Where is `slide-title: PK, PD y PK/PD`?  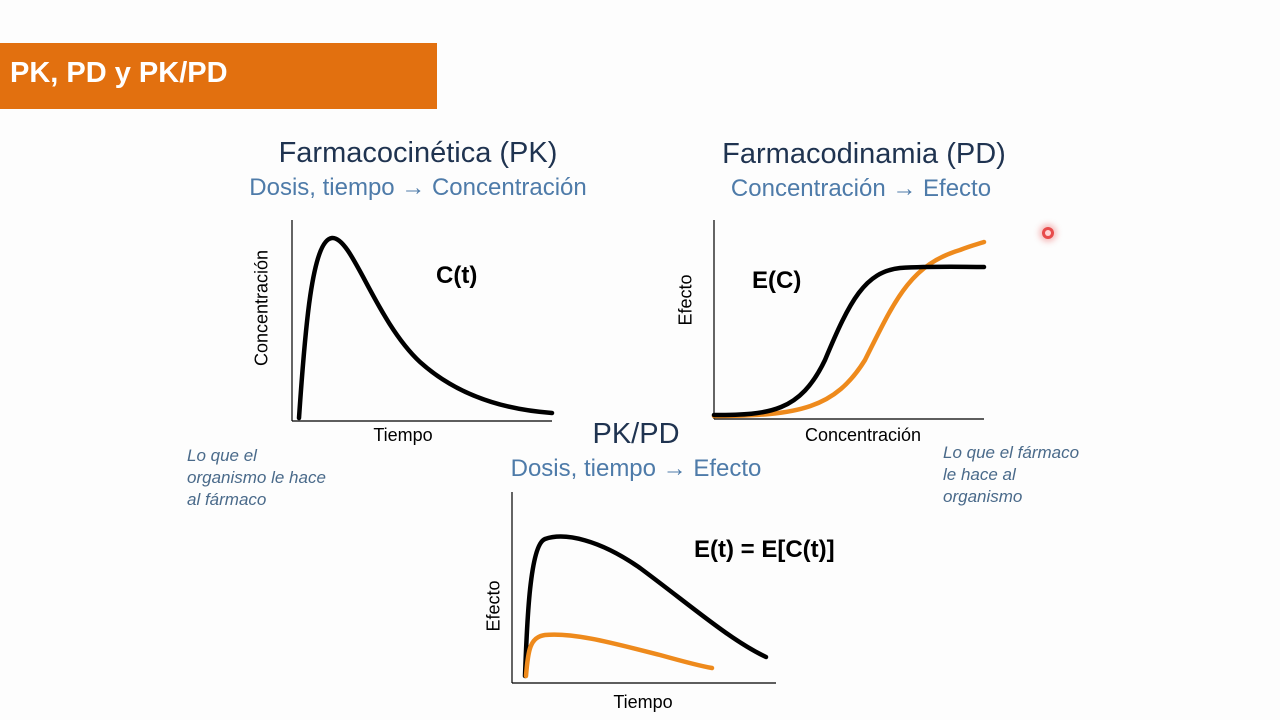
slide-title: PK, PD y PK/PD is located at coordinates (119, 73).